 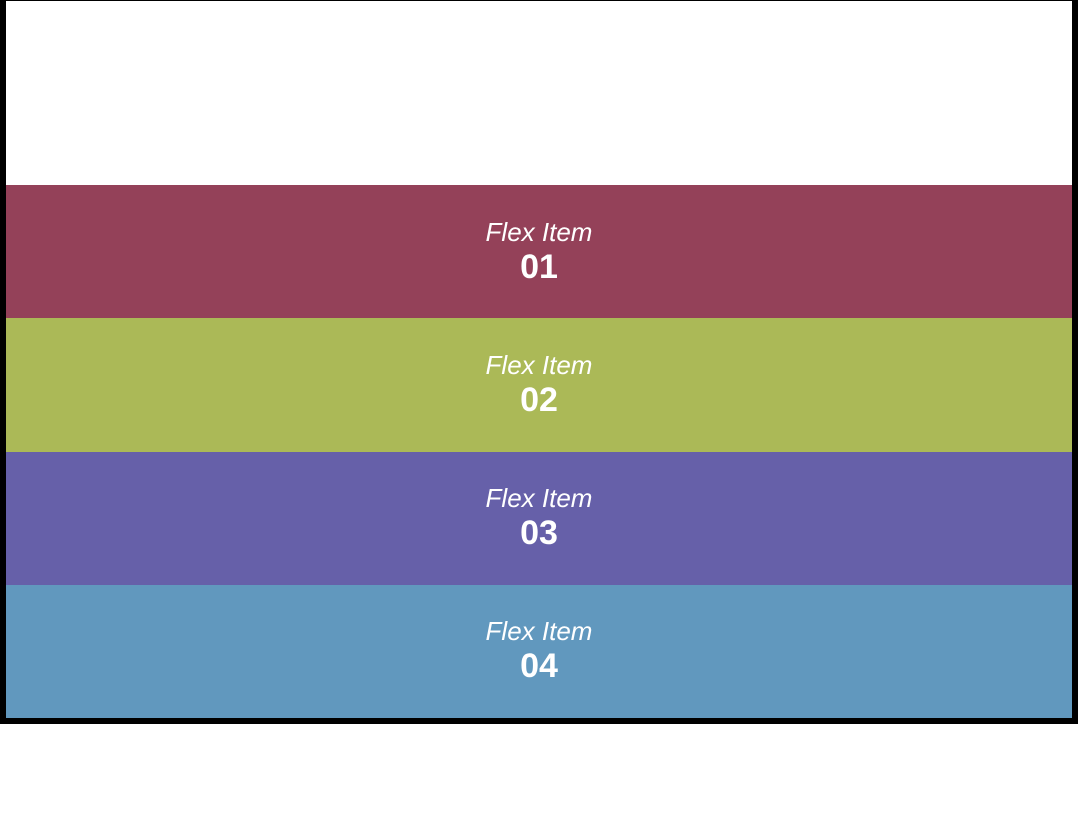 I want to click on flex-item-number: 03, so click(x=539, y=533).